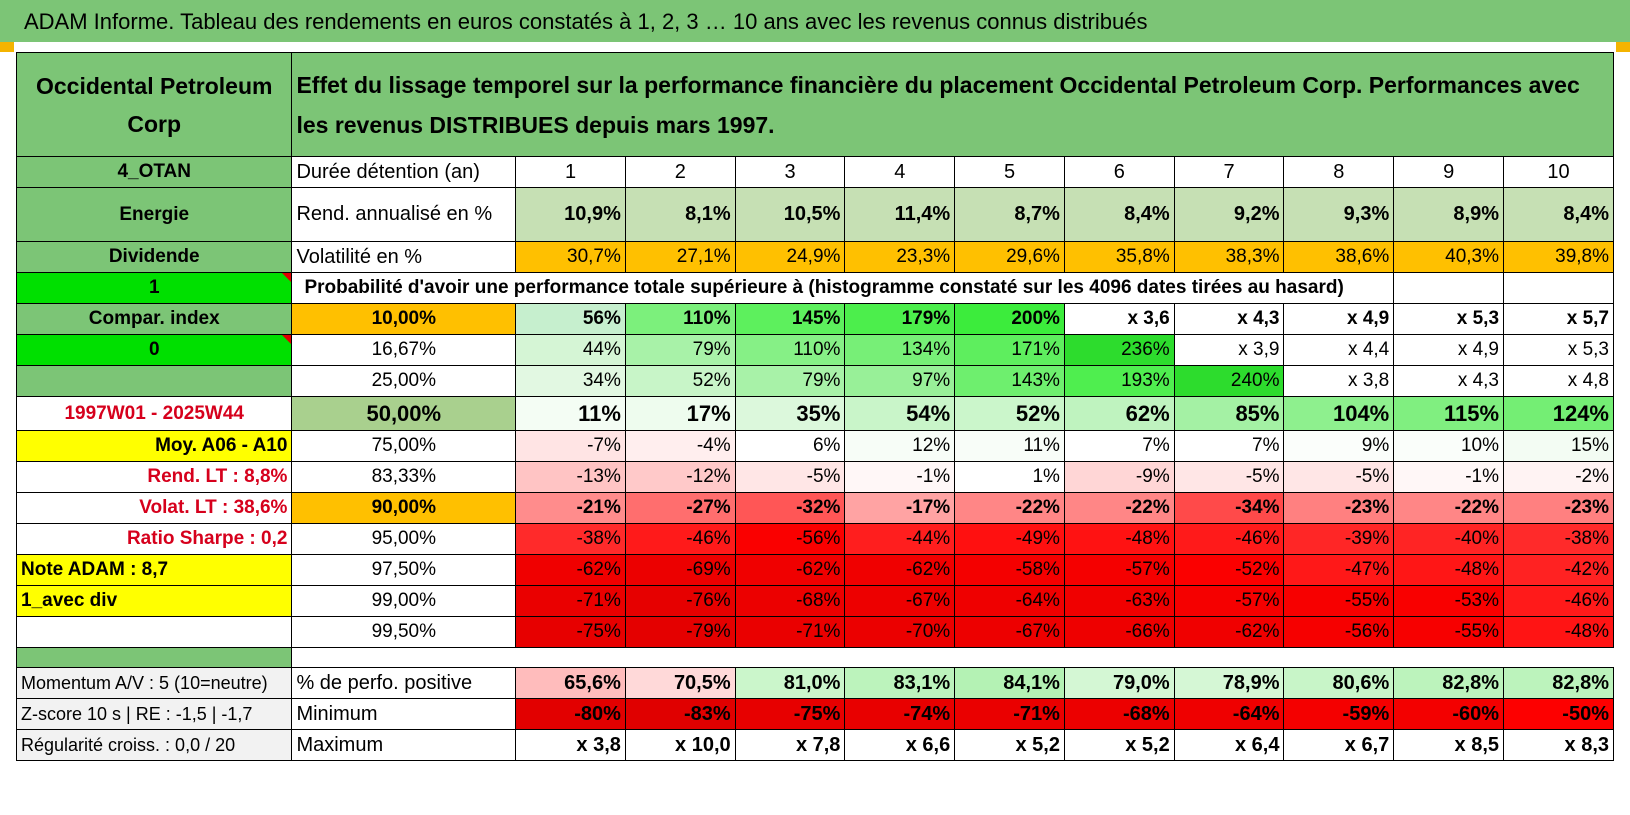  What do you see at coordinates (1449, 539) in the screenshot?
I see `quantile-value: -40%` at bounding box center [1449, 539].